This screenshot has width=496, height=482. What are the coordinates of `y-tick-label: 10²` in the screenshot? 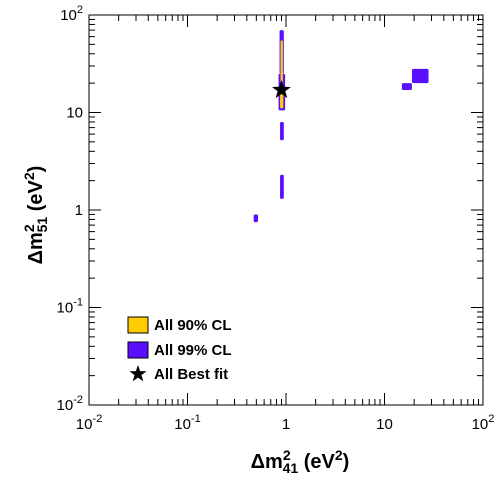 It's located at (71, 14).